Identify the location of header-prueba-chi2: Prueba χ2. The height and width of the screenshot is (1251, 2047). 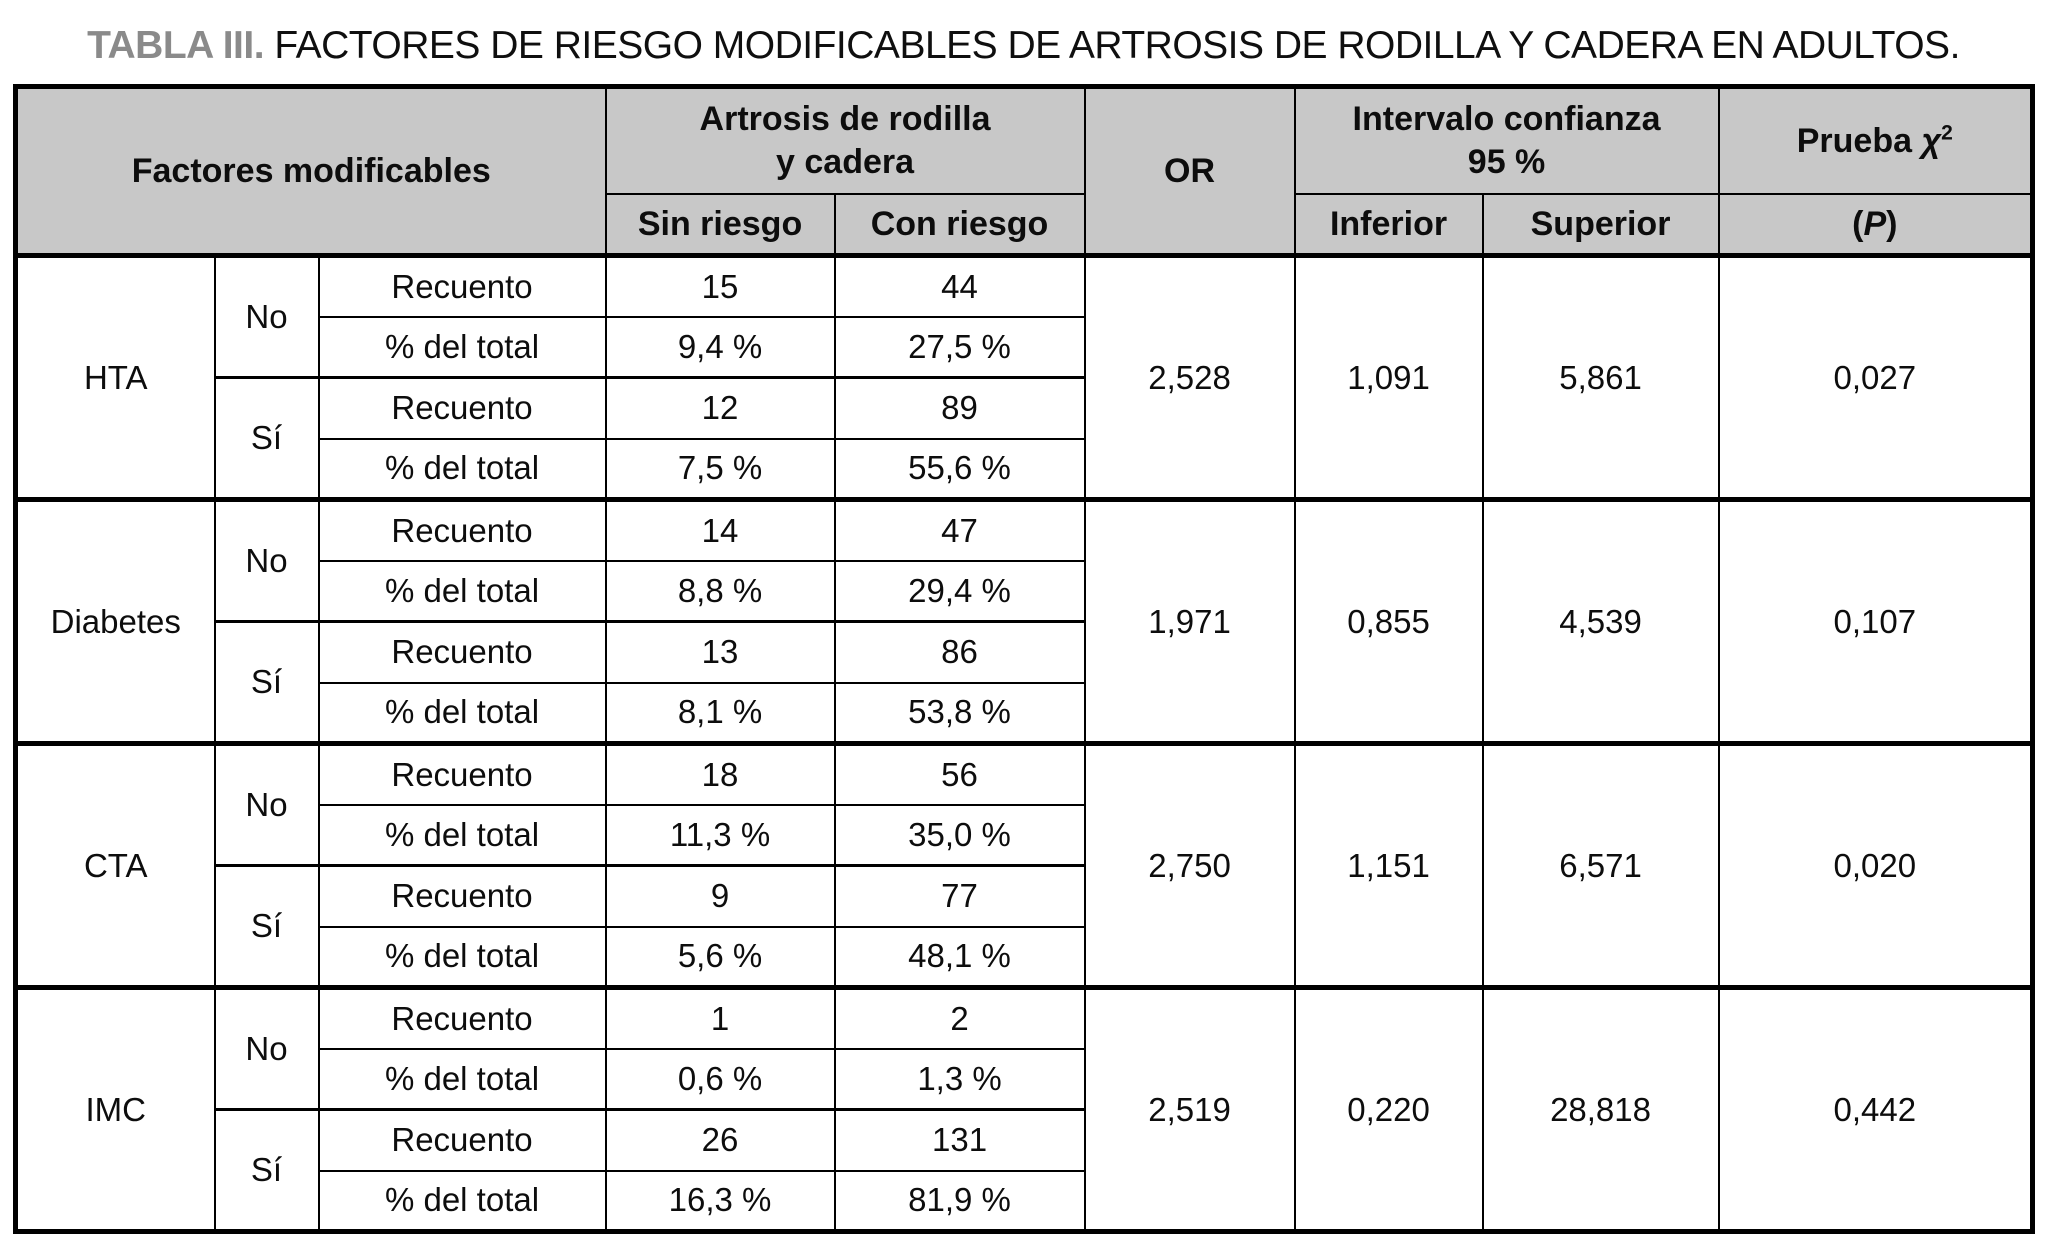
(1875, 140).